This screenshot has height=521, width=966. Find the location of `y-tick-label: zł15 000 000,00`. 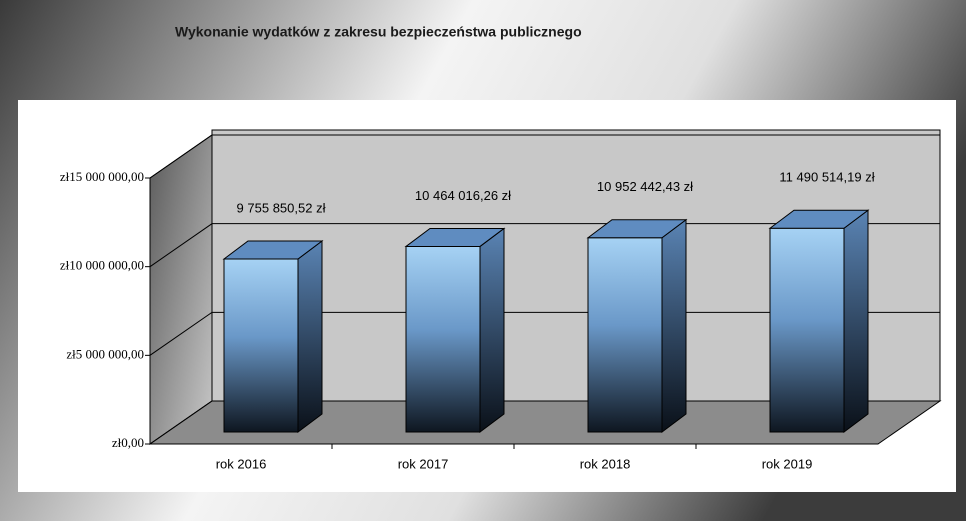

y-tick-label: zł15 000 000,00 is located at coordinates (102, 176).